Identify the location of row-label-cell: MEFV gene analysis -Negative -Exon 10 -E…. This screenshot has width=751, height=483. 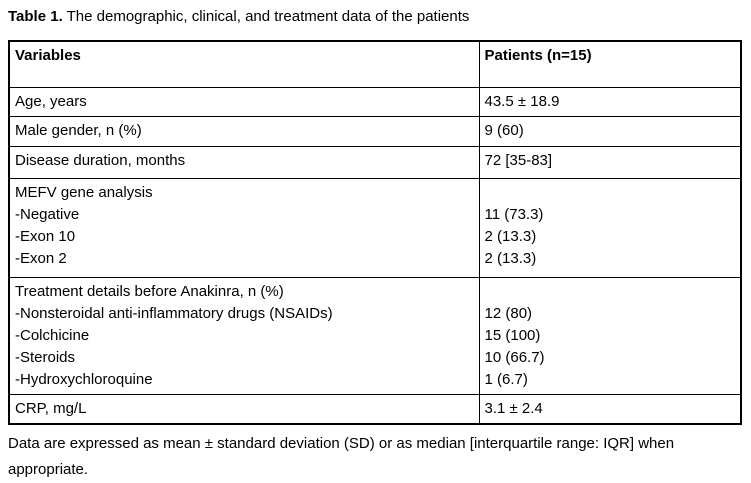
(244, 227).